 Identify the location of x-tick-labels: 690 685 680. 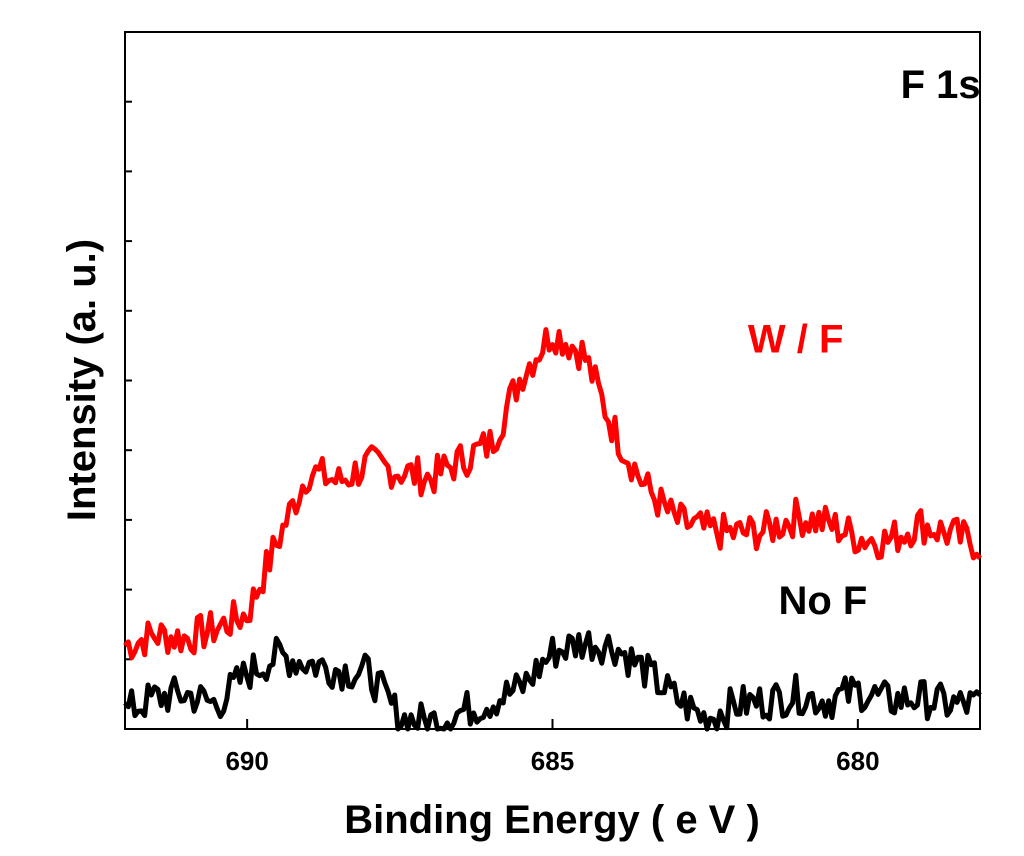
(552, 761).